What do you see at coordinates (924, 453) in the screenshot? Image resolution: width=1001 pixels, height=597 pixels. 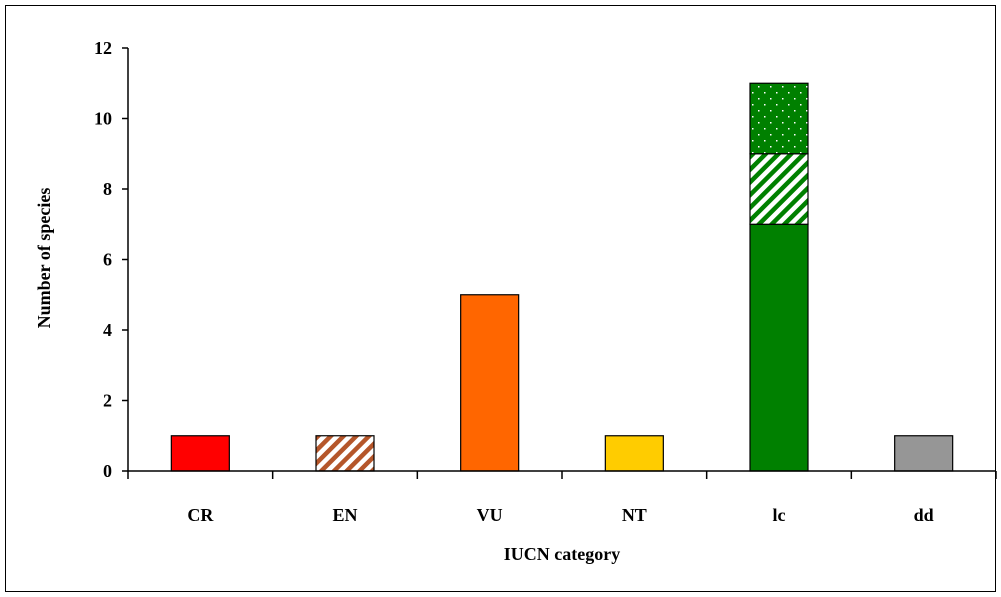 I see `bar-dd-solid` at bounding box center [924, 453].